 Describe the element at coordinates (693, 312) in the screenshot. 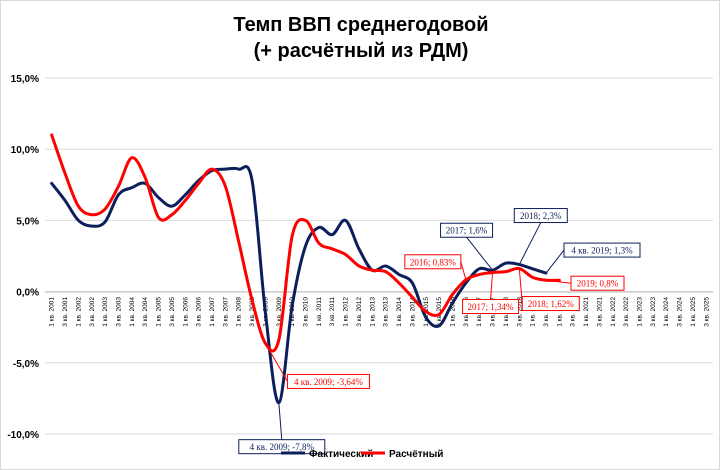

I see `x-tick-label: 1 кв. 2025` at that location.